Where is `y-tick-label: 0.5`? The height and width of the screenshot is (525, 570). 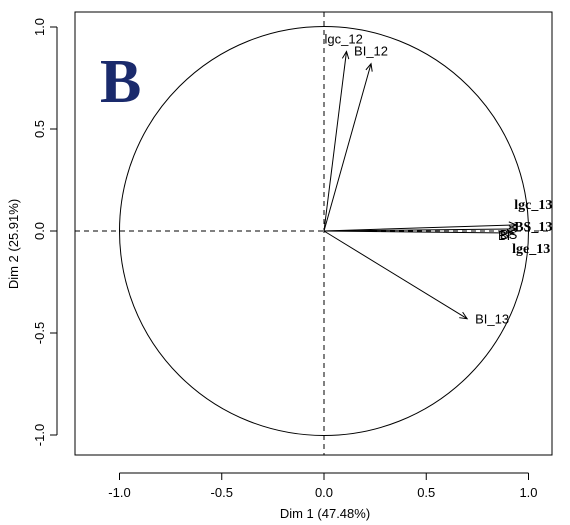 y-tick-label: 0.5 is located at coordinates (39, 129).